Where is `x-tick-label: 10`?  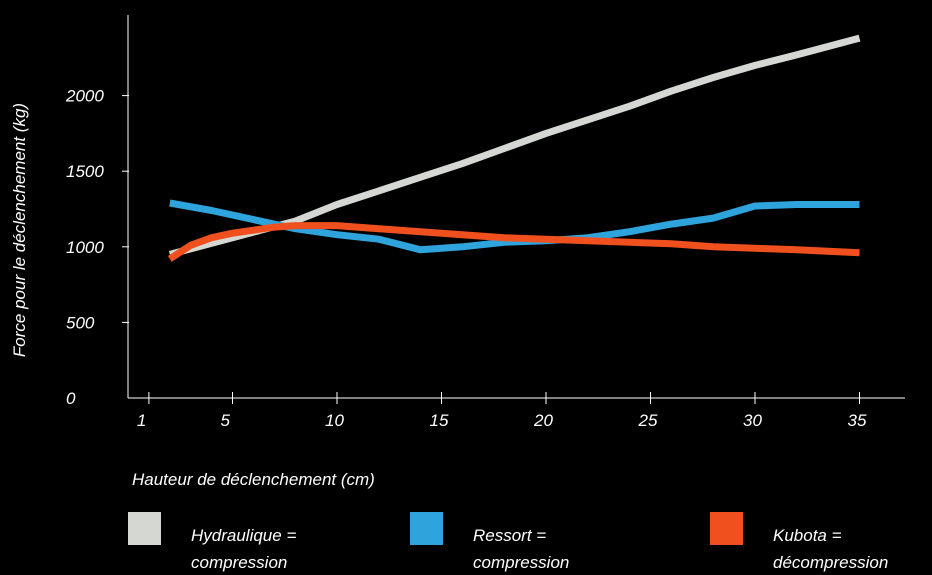 x-tick-label: 10 is located at coordinates (334, 420).